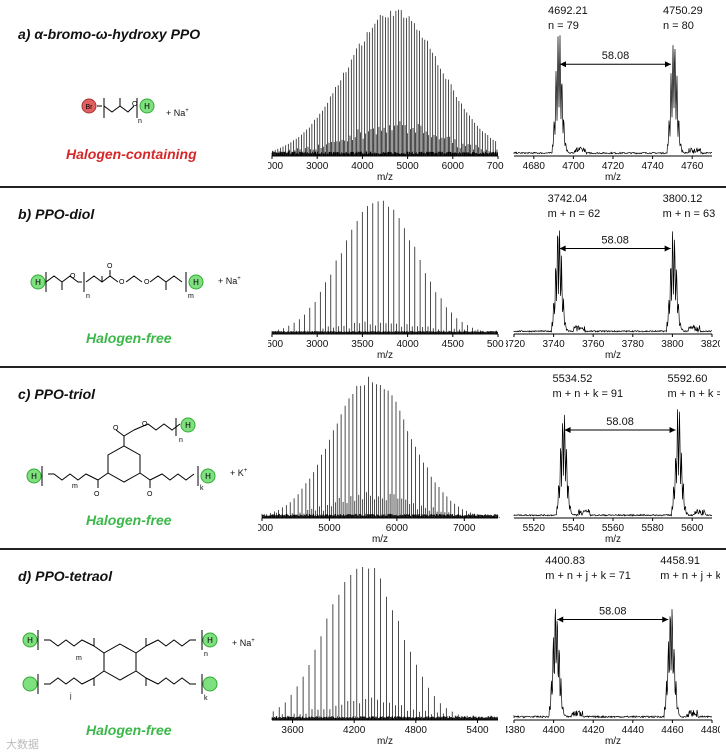 This screenshot has width=726, height=755. I want to click on x-tick-label: 5400, so click(477, 730).